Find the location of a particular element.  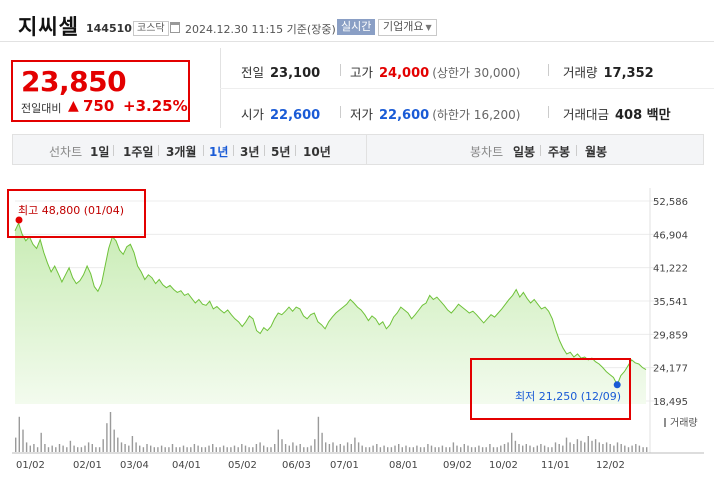

stat-volume: 거래량 17,352 is located at coordinates (608, 71).